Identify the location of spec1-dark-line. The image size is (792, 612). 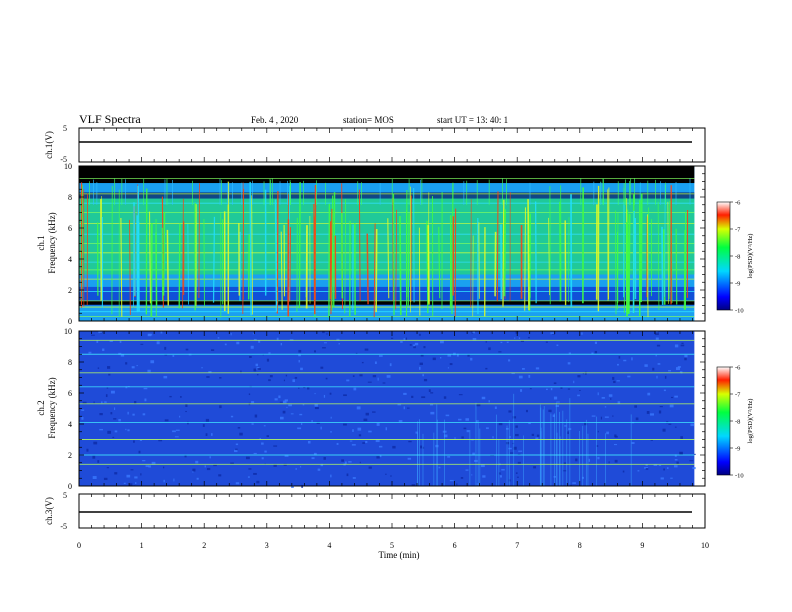
(387, 302).